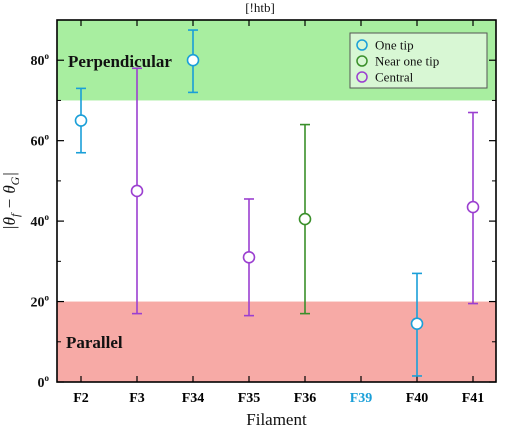 The image size is (520, 432). I want to click on x-tick-label: F39, so click(361, 398).